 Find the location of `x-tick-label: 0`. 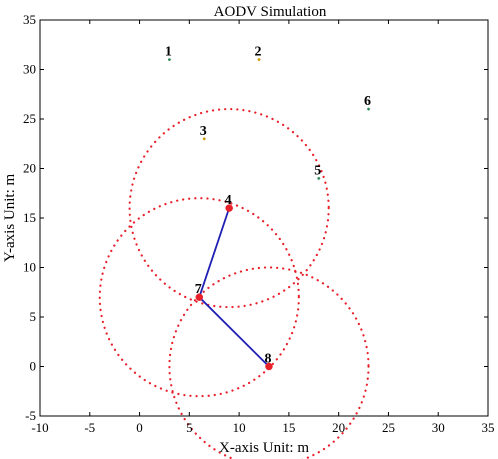

x-tick-label: 0 is located at coordinates (139, 427).